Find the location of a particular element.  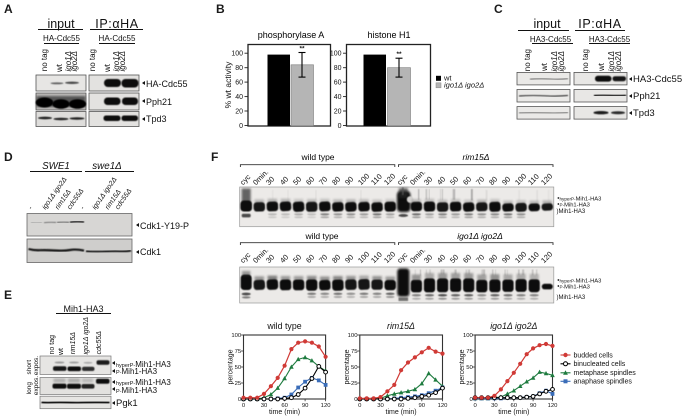

svg-text: rim15Δ is located at coordinates (401, 326).